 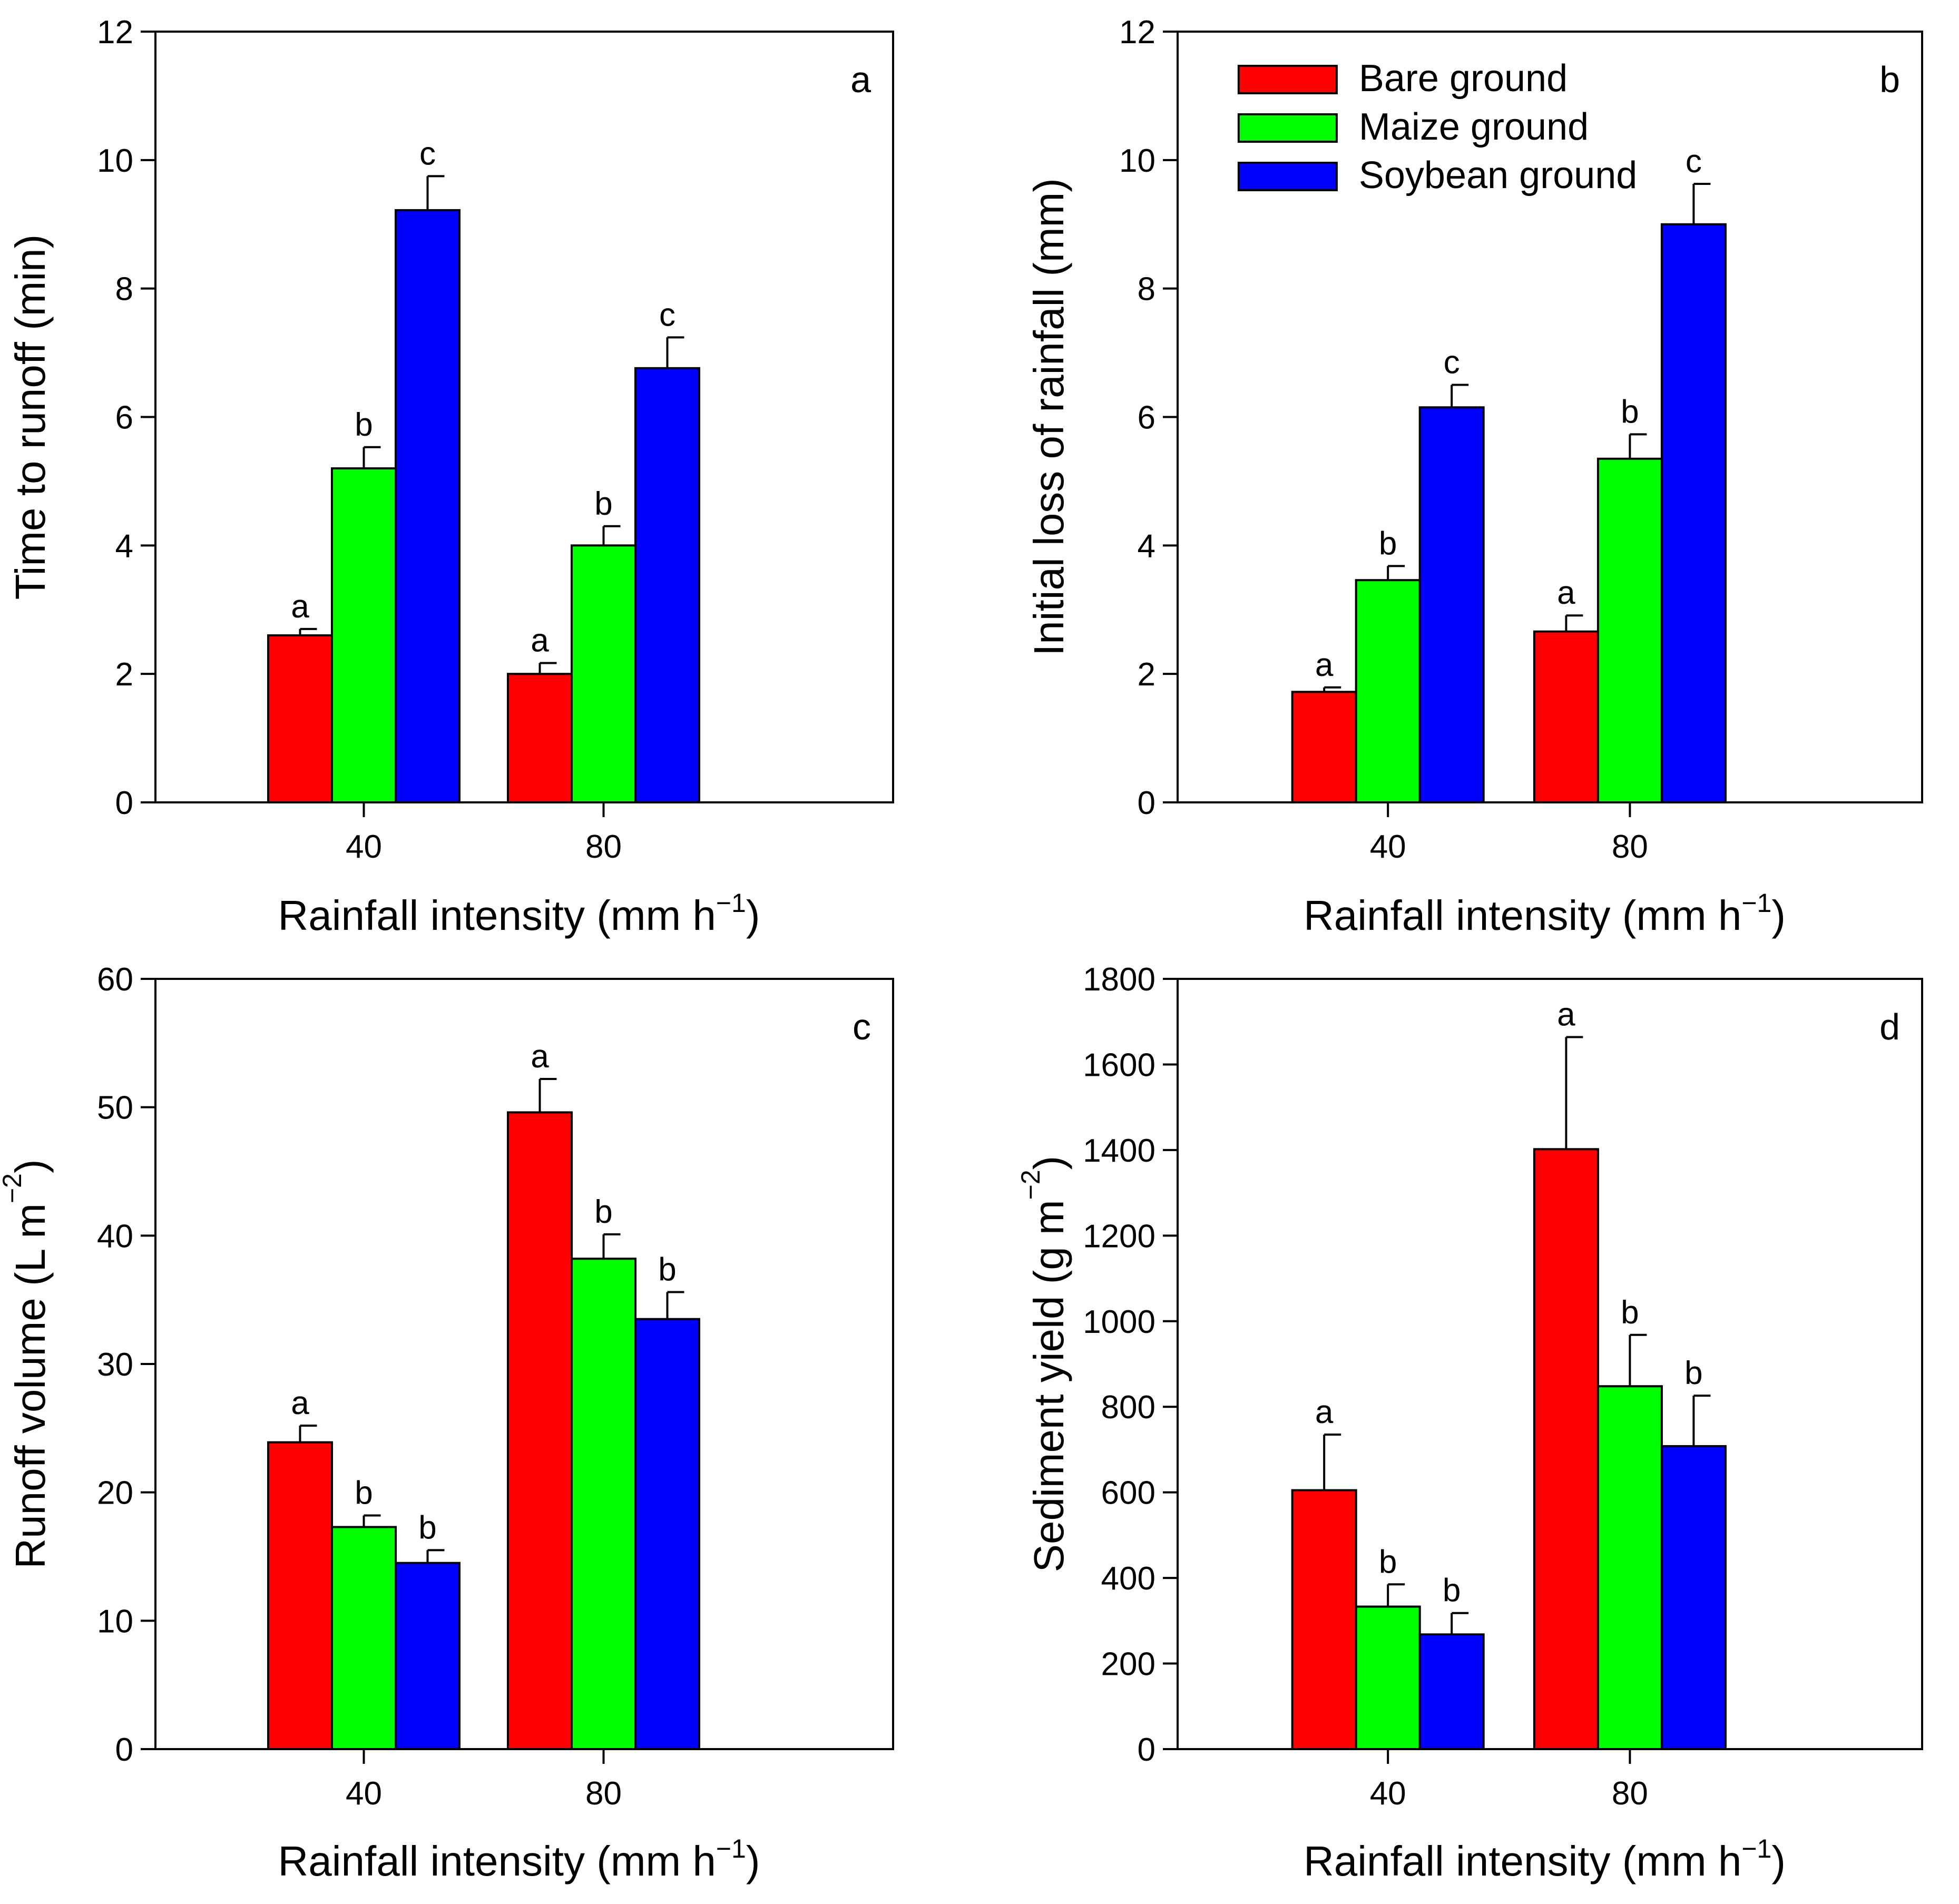 I want to click on y-axis-label-main: Runoff volume (L m, so click(x=30, y=1386).